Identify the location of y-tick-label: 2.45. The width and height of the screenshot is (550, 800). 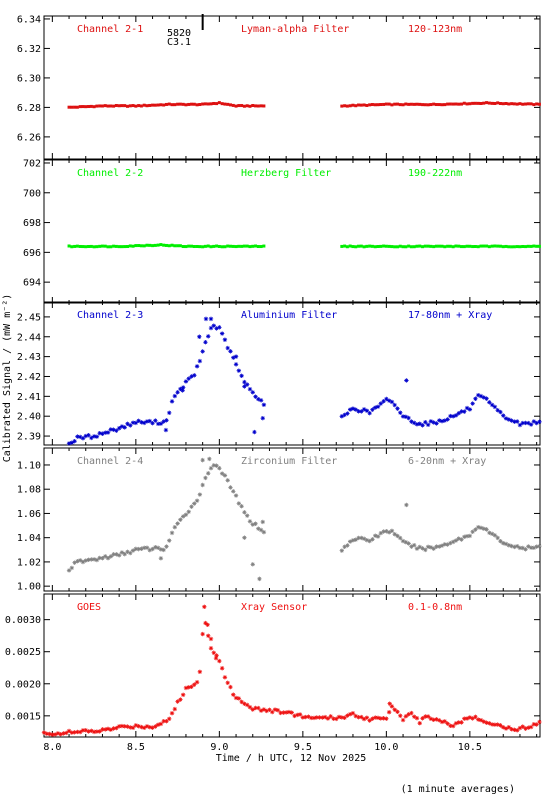
(29, 317).